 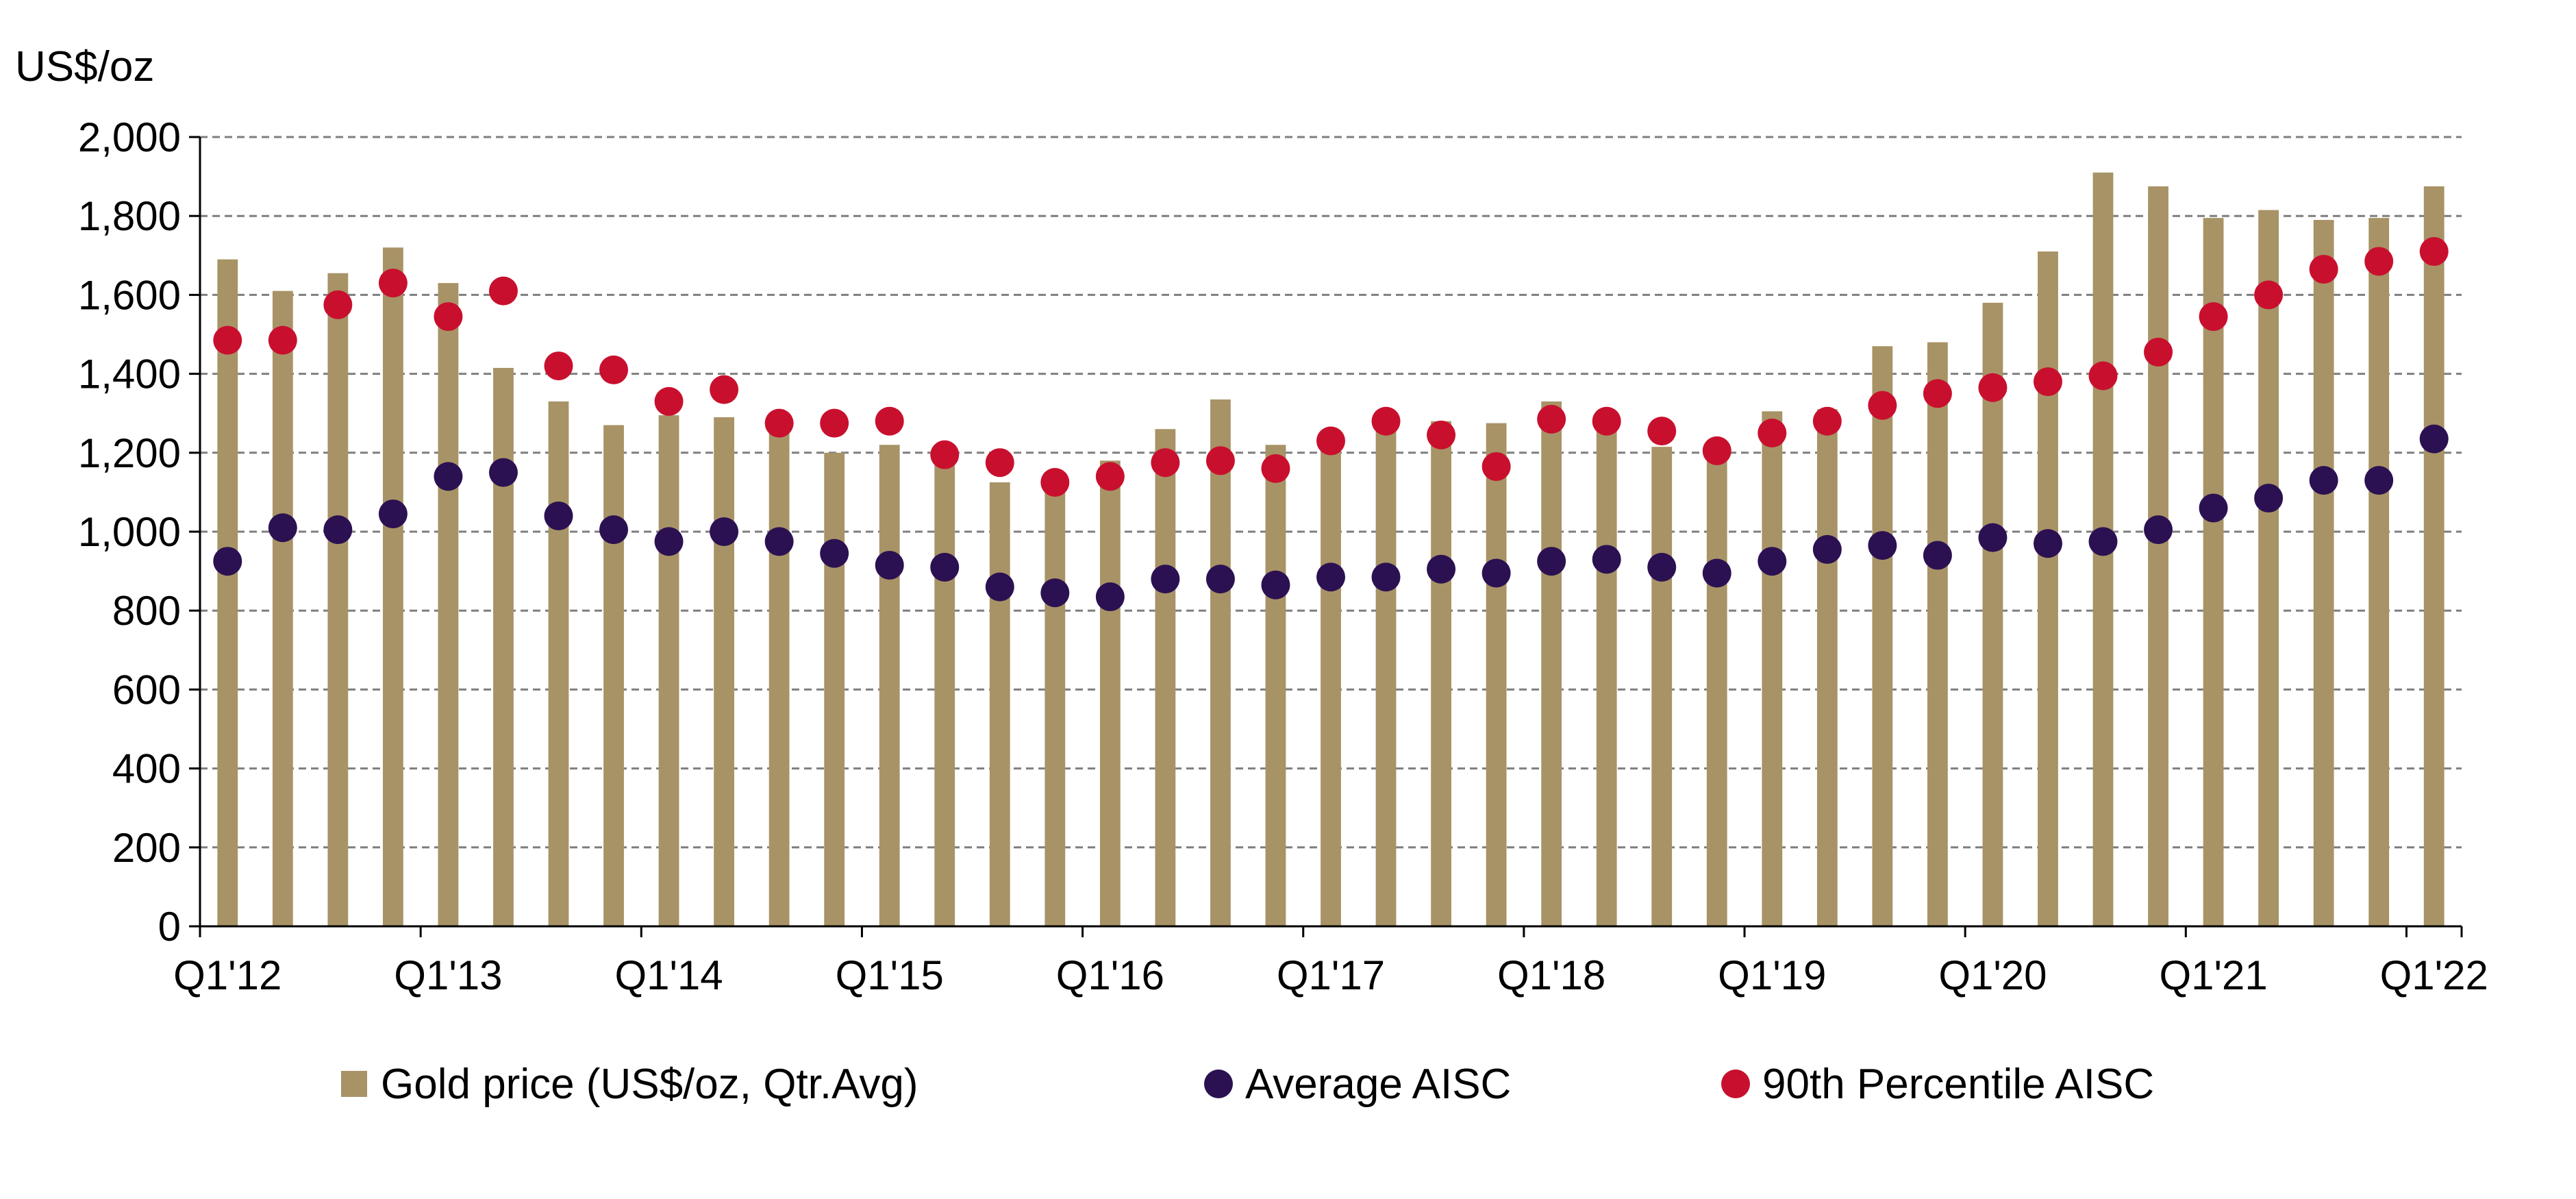 I want to click on legend-gold-price-label: Gold price (US$/oz, Qtr.Avg), so click(x=649, y=1084).